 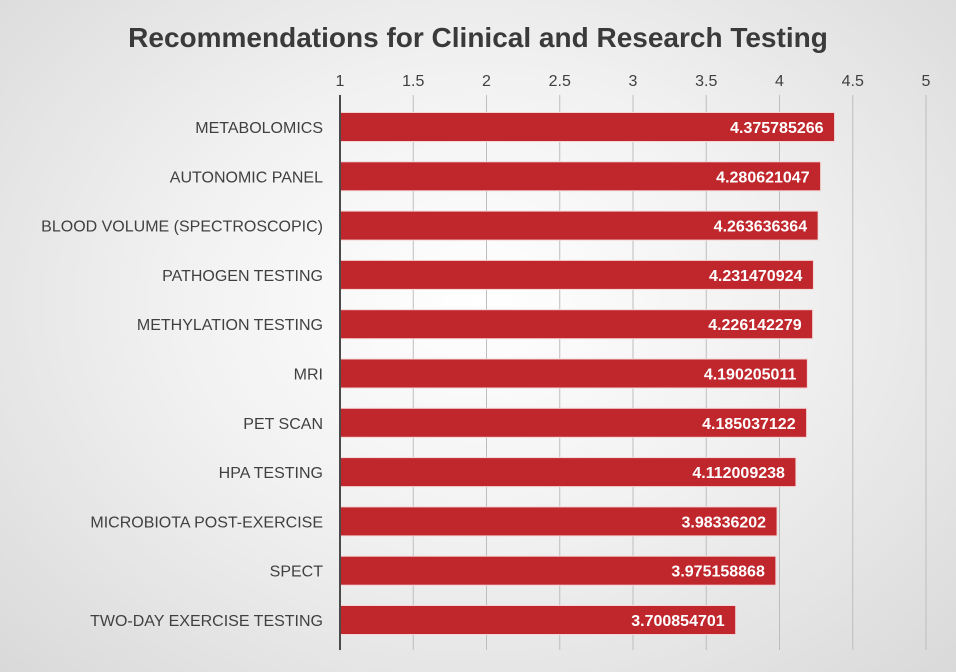 What do you see at coordinates (340, 81) in the screenshot?
I see `x-tick-label: 1` at bounding box center [340, 81].